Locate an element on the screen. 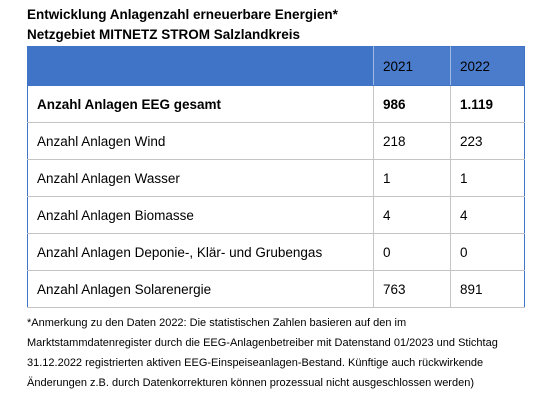 The width and height of the screenshot is (552, 400). table-row: Anzahl Anlagen Solarenergie 763 891 is located at coordinates (276, 289).